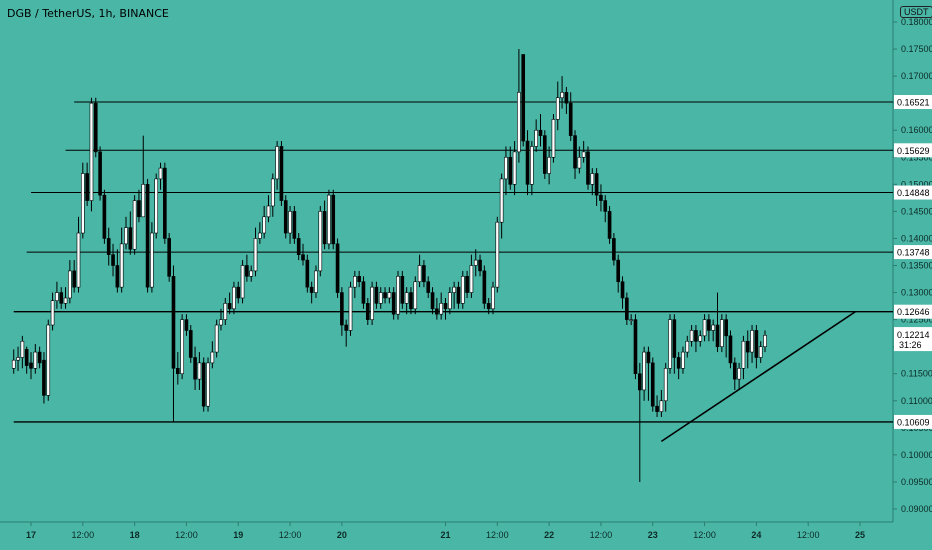 This screenshot has height=550, width=932. What do you see at coordinates (916, 238) in the screenshot?
I see `price-tick-label: 0.14000` at bounding box center [916, 238].